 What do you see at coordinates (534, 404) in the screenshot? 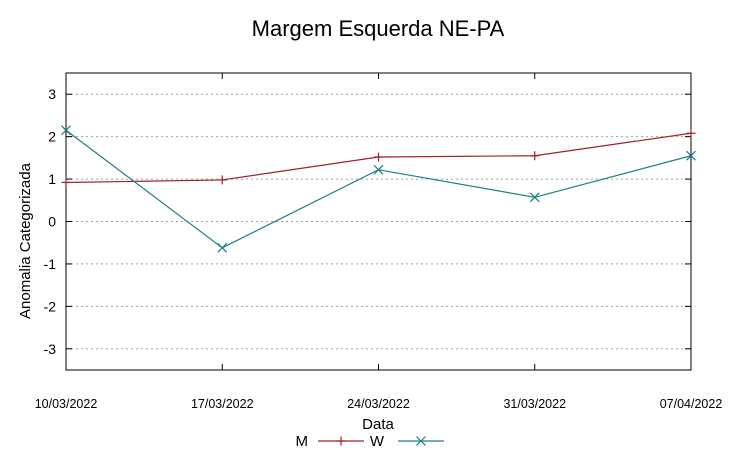
I see `x-tick-label: 31/03/2022` at bounding box center [534, 404].